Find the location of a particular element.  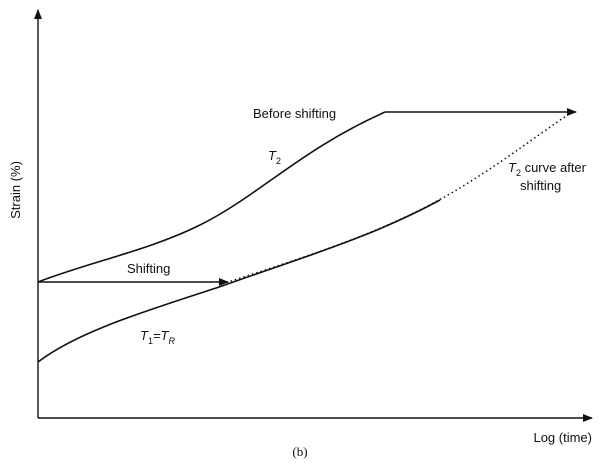

t2-label: T2 is located at coordinates (274, 157).